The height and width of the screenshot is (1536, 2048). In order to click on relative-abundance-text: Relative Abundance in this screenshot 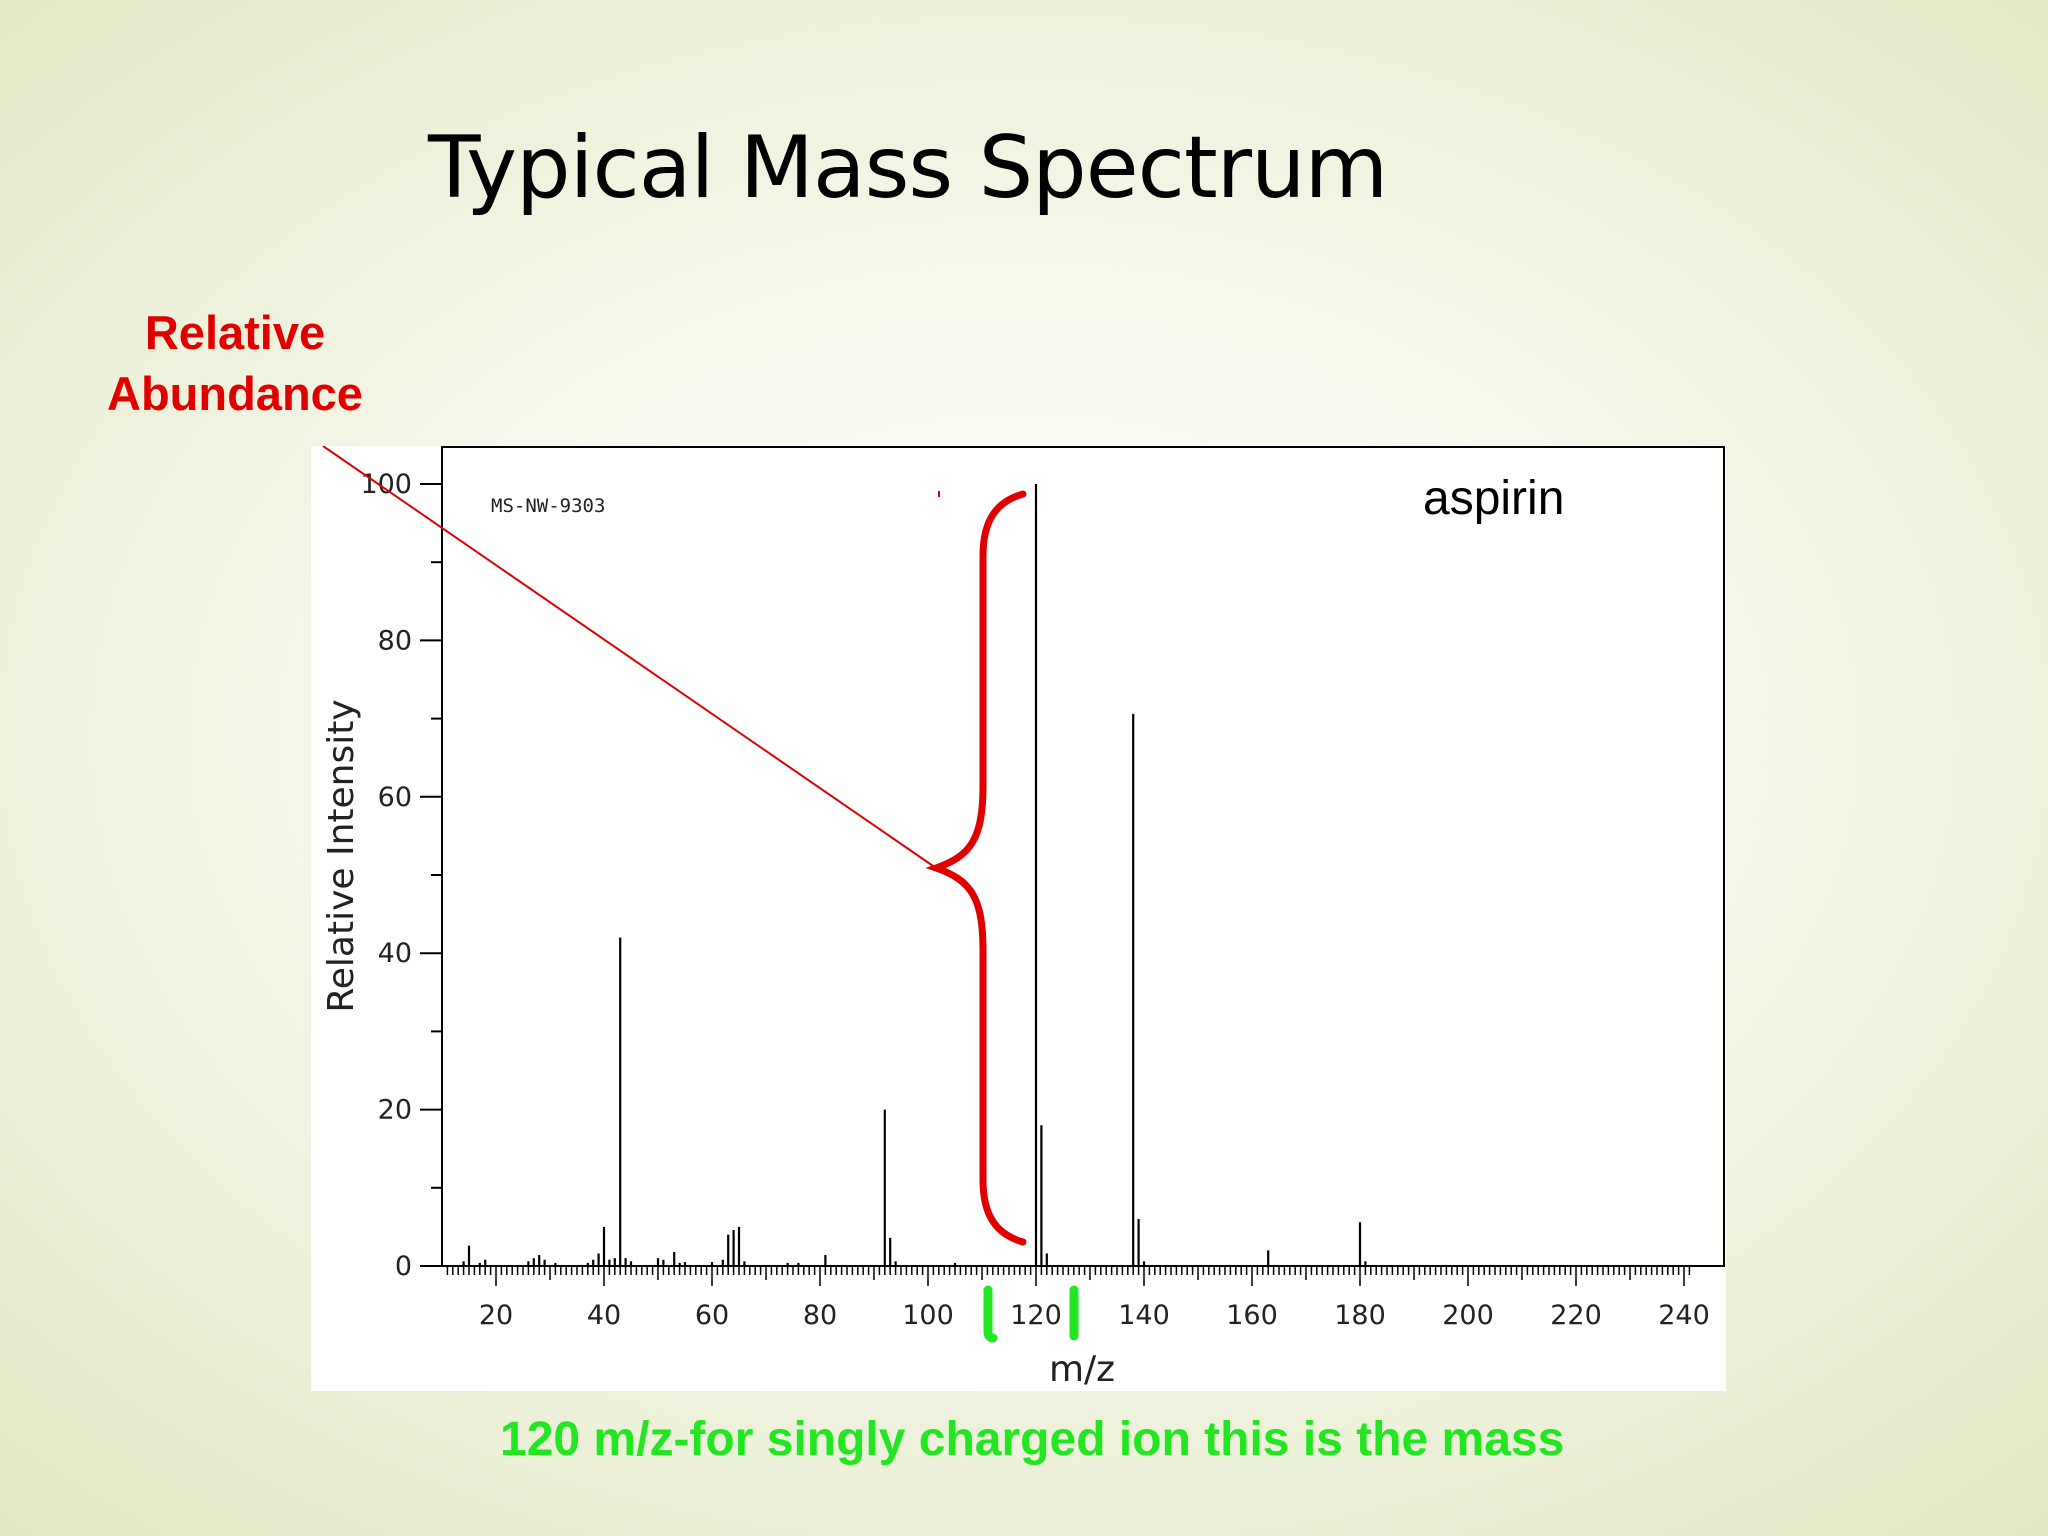, I will do `click(235, 363)`.